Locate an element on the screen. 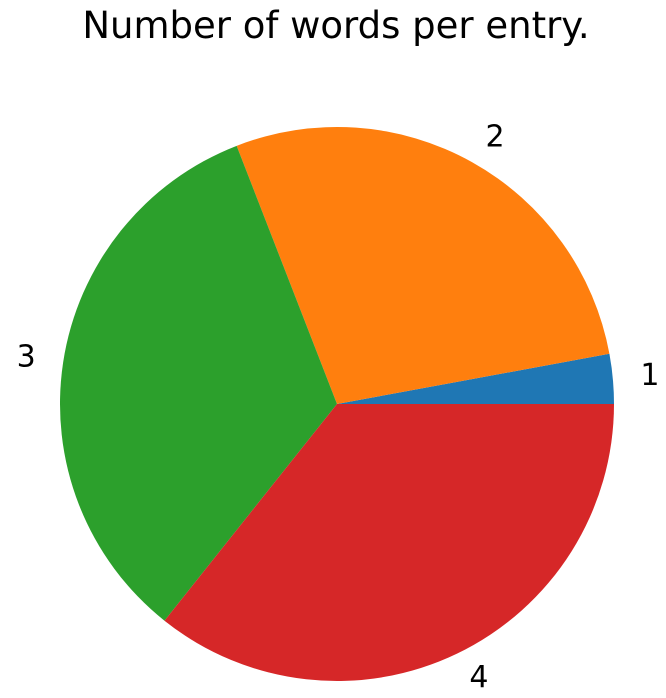 The height and width of the screenshot is (698, 666). pie-label-3: 3 is located at coordinates (26, 357).